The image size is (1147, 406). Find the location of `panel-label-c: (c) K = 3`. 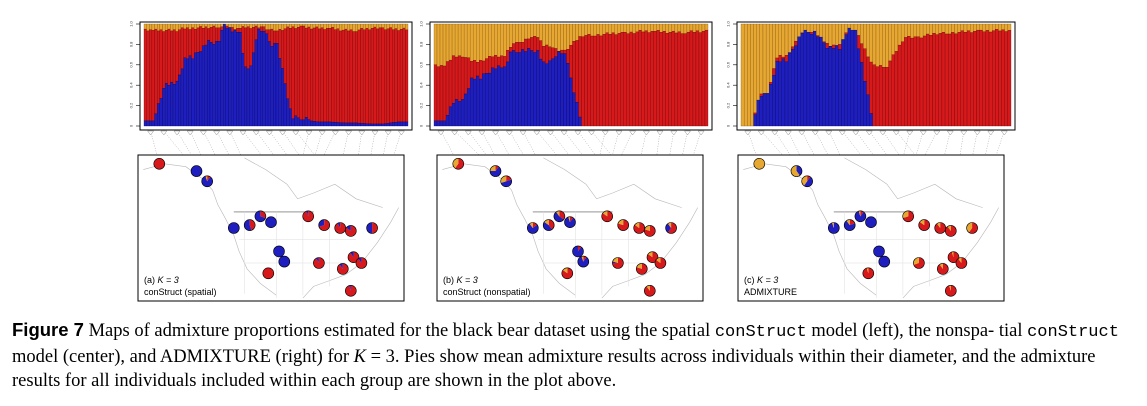

panel-label-c: (c) K = 3 is located at coordinates (761, 280).